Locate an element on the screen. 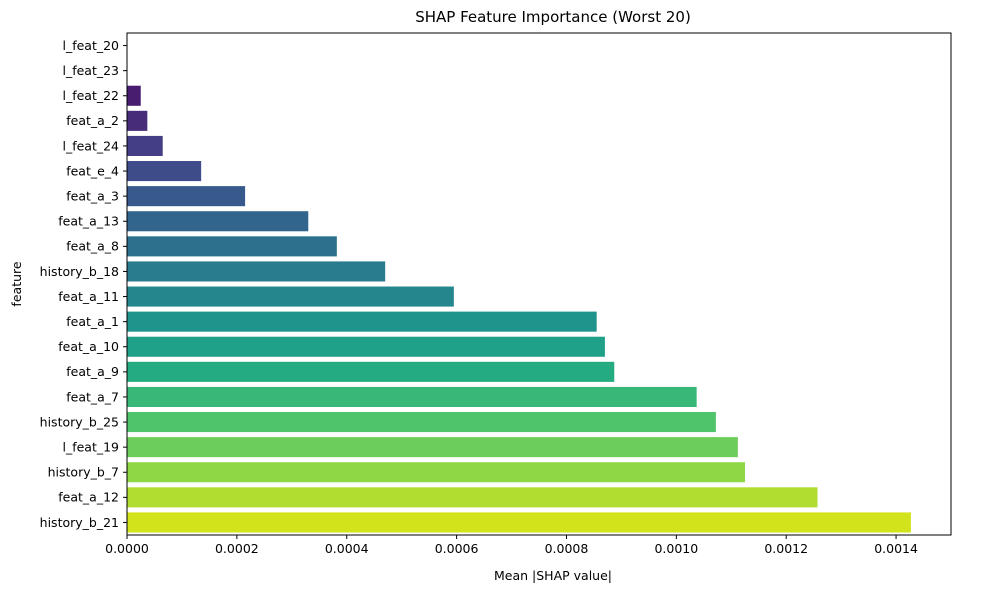 This screenshot has height=590, width=989. x-tick-label: 0.0010 is located at coordinates (676, 548).